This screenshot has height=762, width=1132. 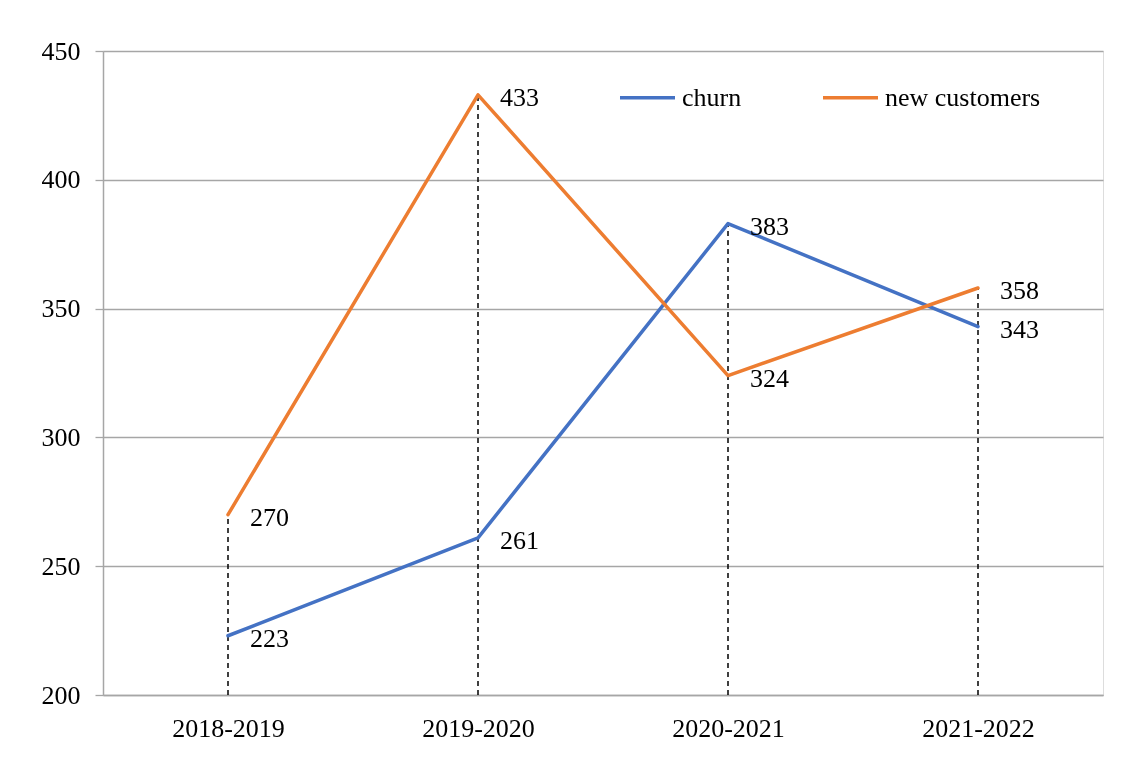 What do you see at coordinates (269, 517) in the screenshot?
I see `data-label: 270` at bounding box center [269, 517].